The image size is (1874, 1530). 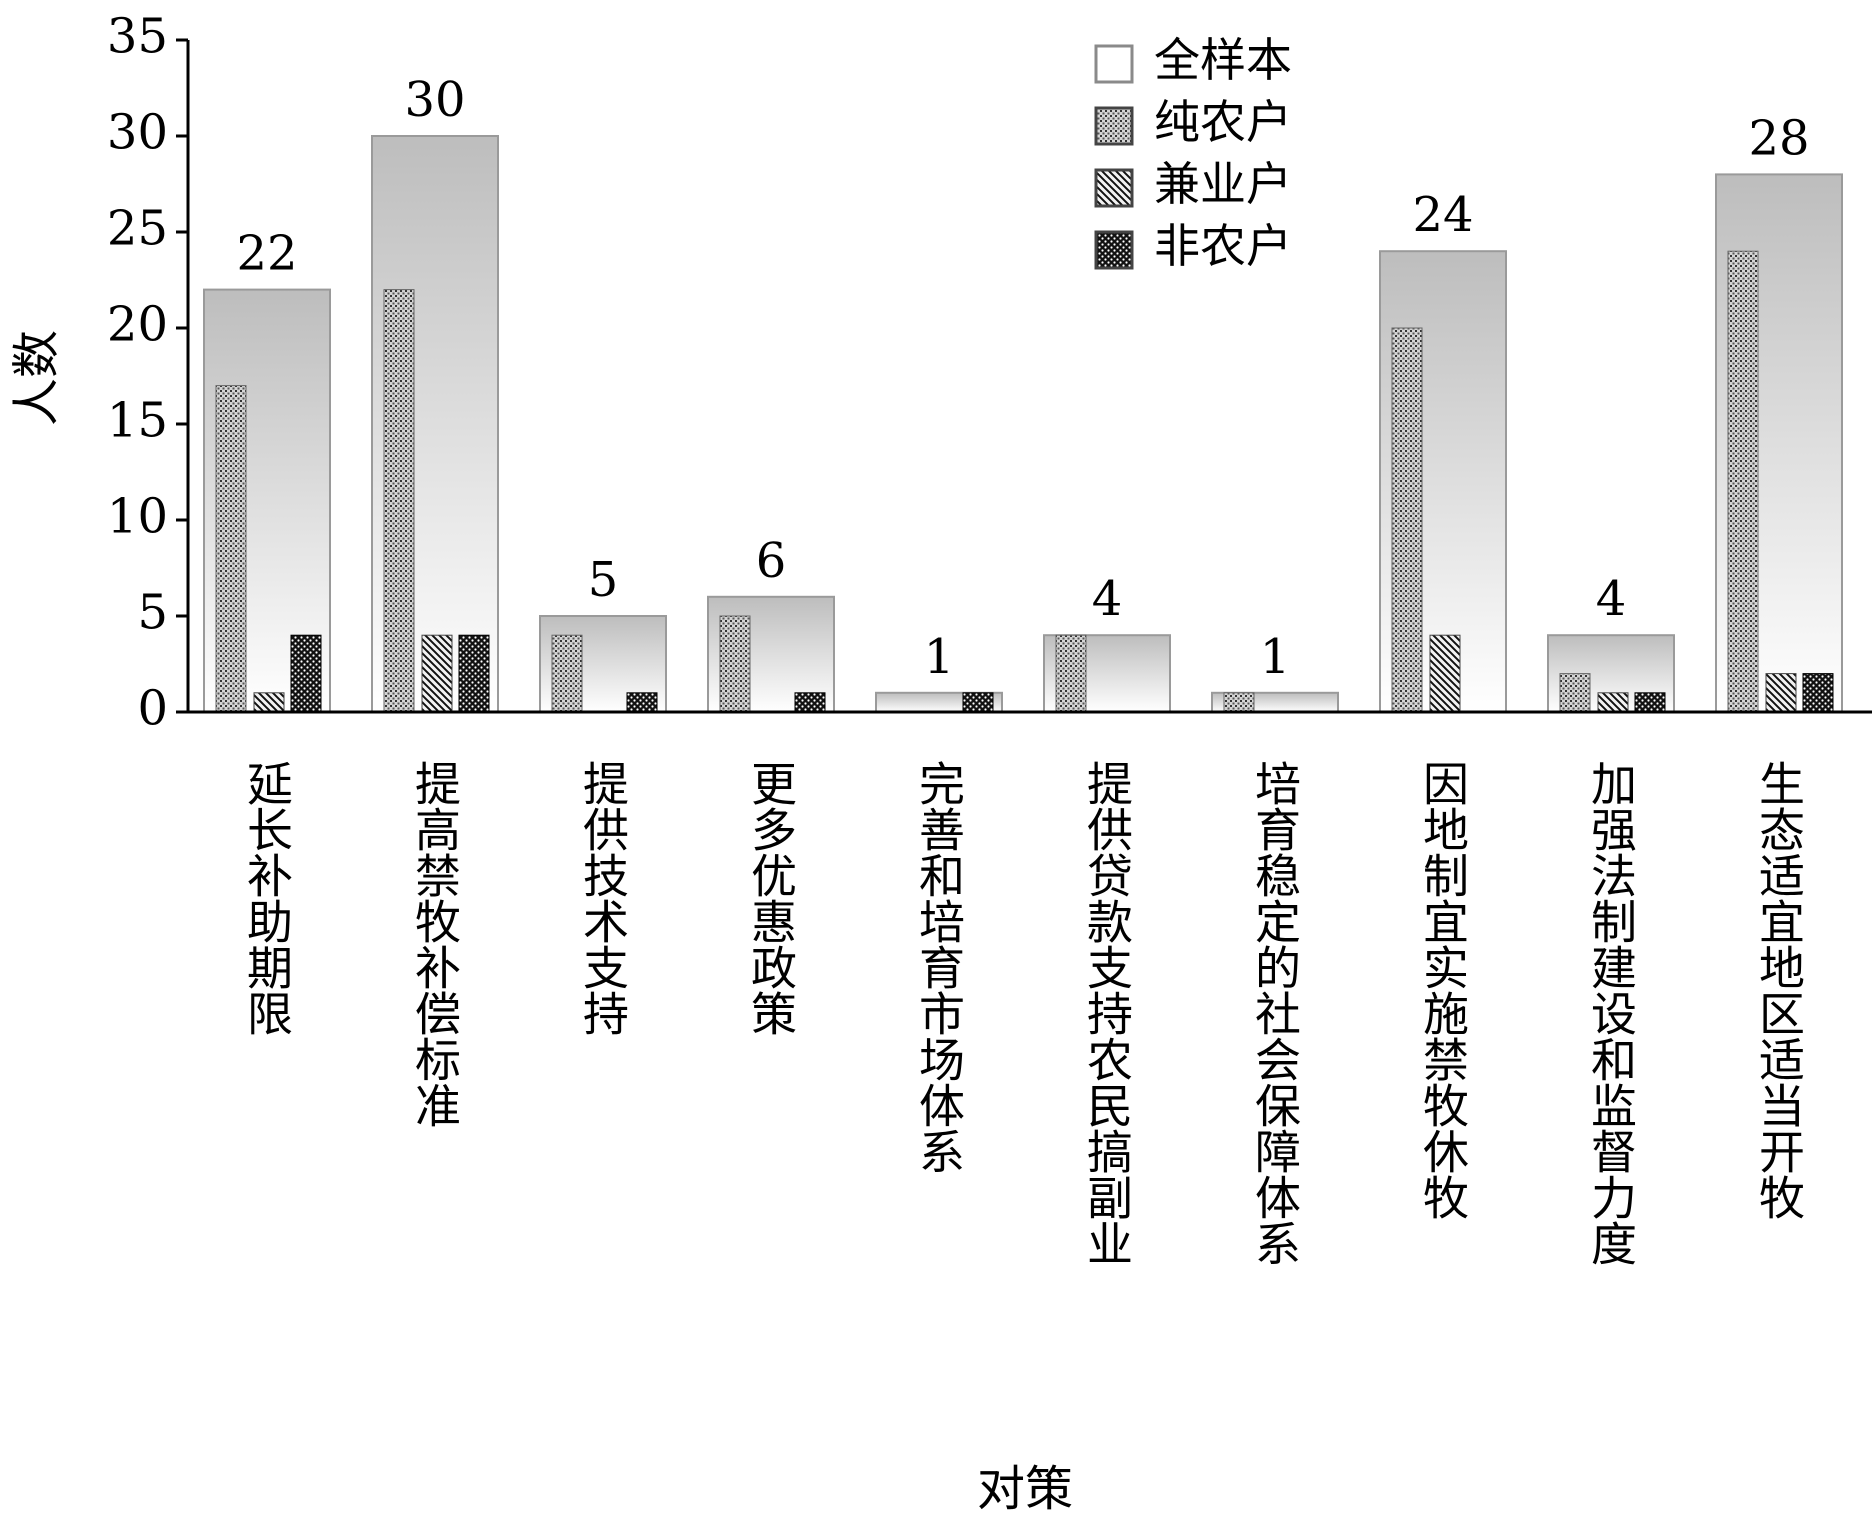 I want to click on data-label-10: 28, so click(x=1778, y=138).